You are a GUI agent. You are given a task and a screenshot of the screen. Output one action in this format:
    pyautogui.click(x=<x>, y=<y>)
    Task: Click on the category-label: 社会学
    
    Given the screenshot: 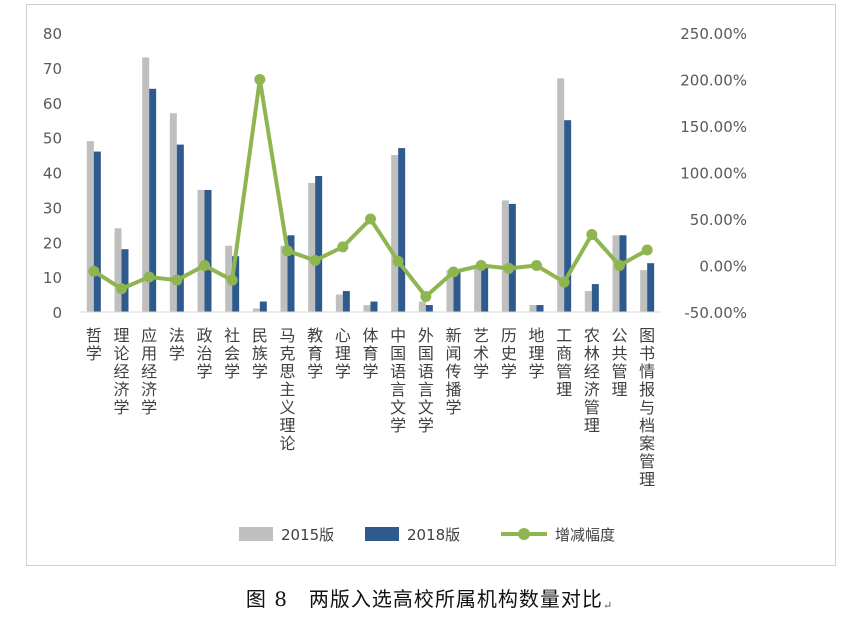 What is the action you would take?
    pyautogui.click(x=232, y=353)
    